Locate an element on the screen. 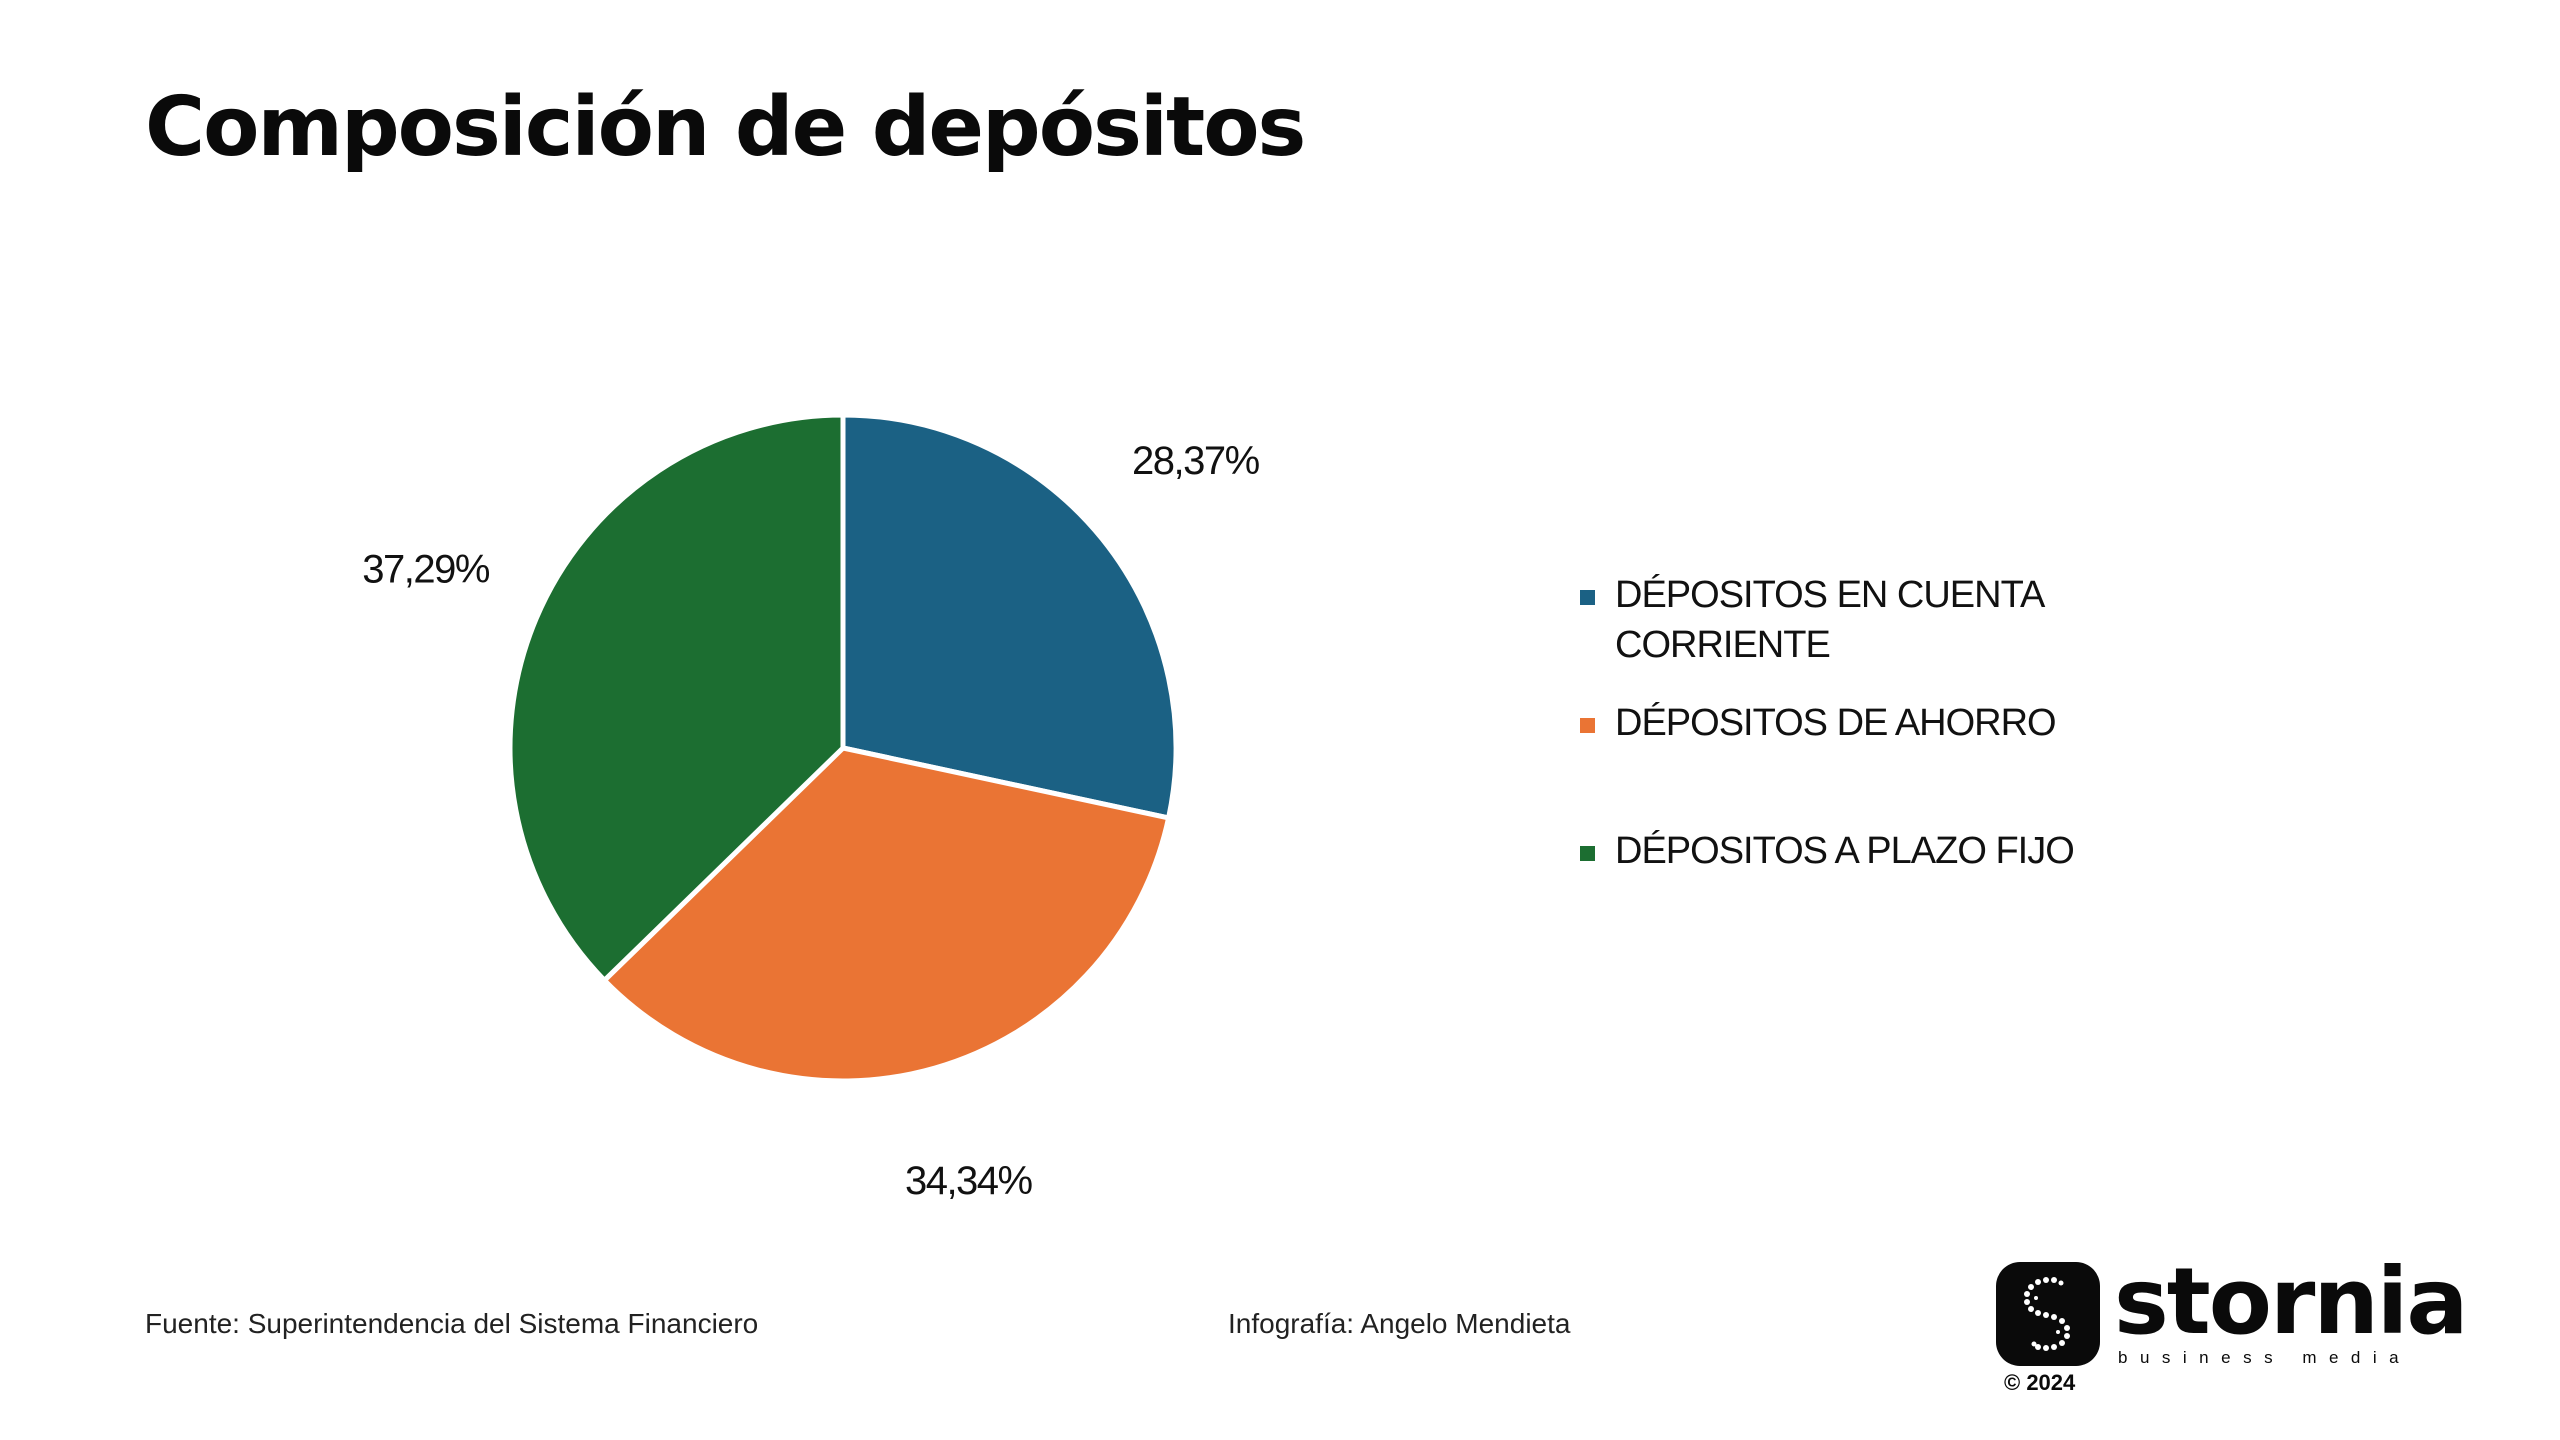  pie-label-plazo-fijo: 37,29% is located at coordinates (426, 569).